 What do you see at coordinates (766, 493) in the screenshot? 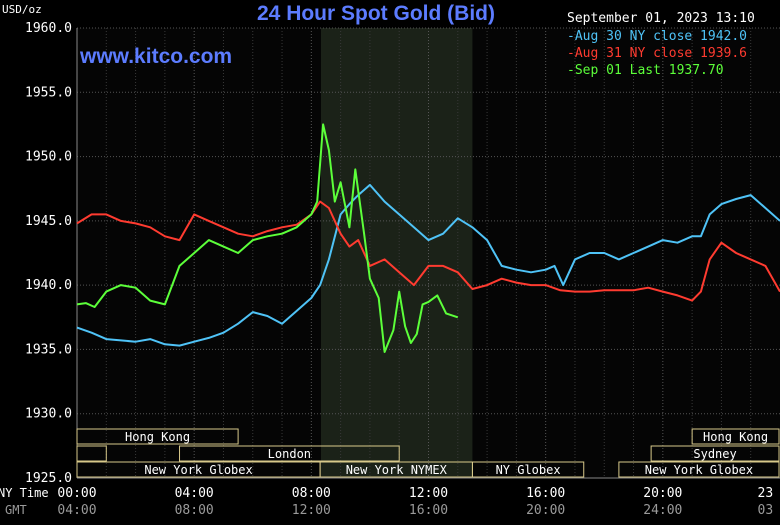
I see `x-tick-ny-6: 23` at bounding box center [766, 493].